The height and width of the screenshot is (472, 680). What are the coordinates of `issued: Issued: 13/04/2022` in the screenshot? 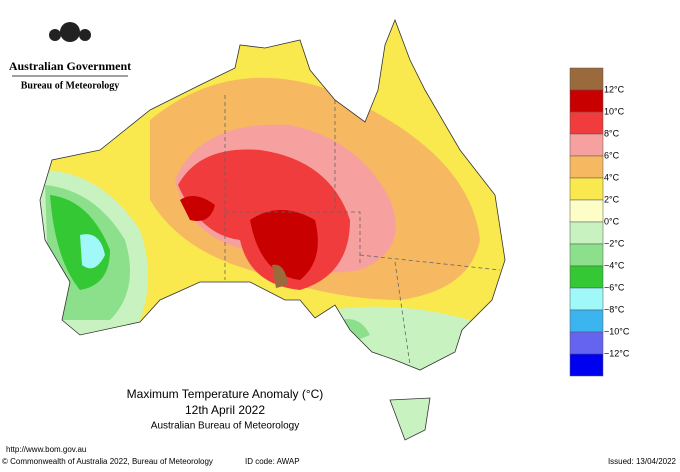 It's located at (642, 461).